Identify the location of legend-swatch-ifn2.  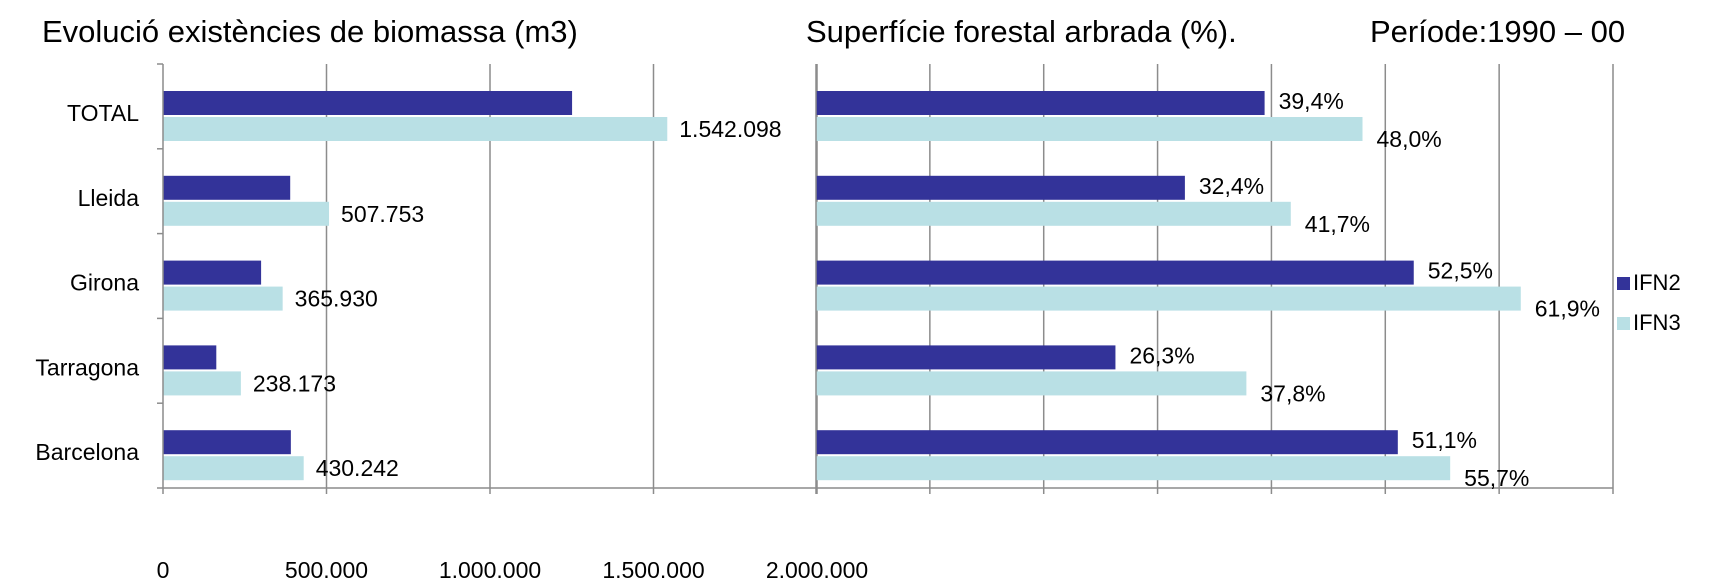
(1623, 283).